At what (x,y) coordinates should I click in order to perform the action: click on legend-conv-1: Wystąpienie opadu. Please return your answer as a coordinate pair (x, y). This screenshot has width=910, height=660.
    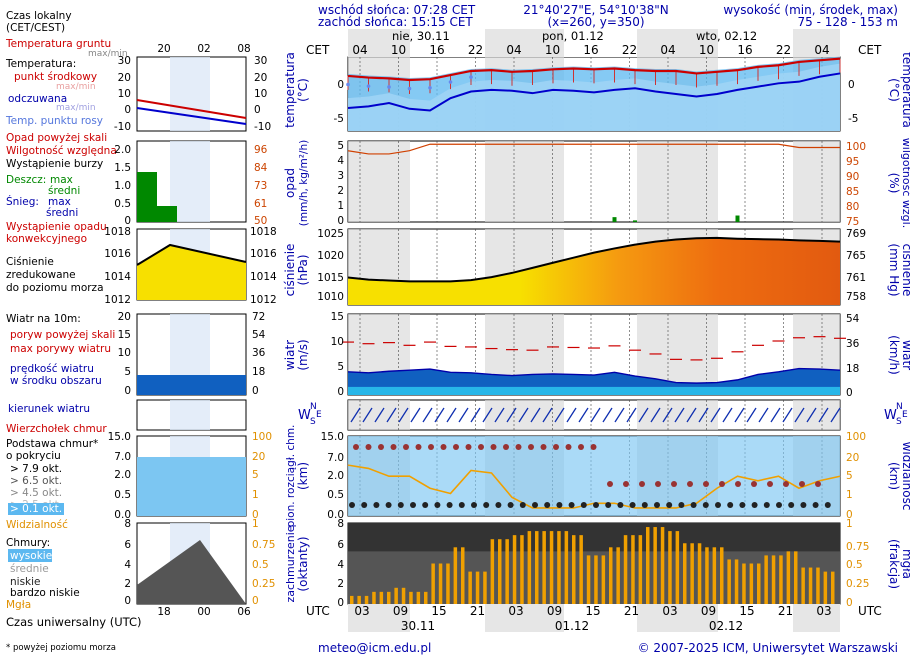
    Looking at the image, I should click on (56, 227).